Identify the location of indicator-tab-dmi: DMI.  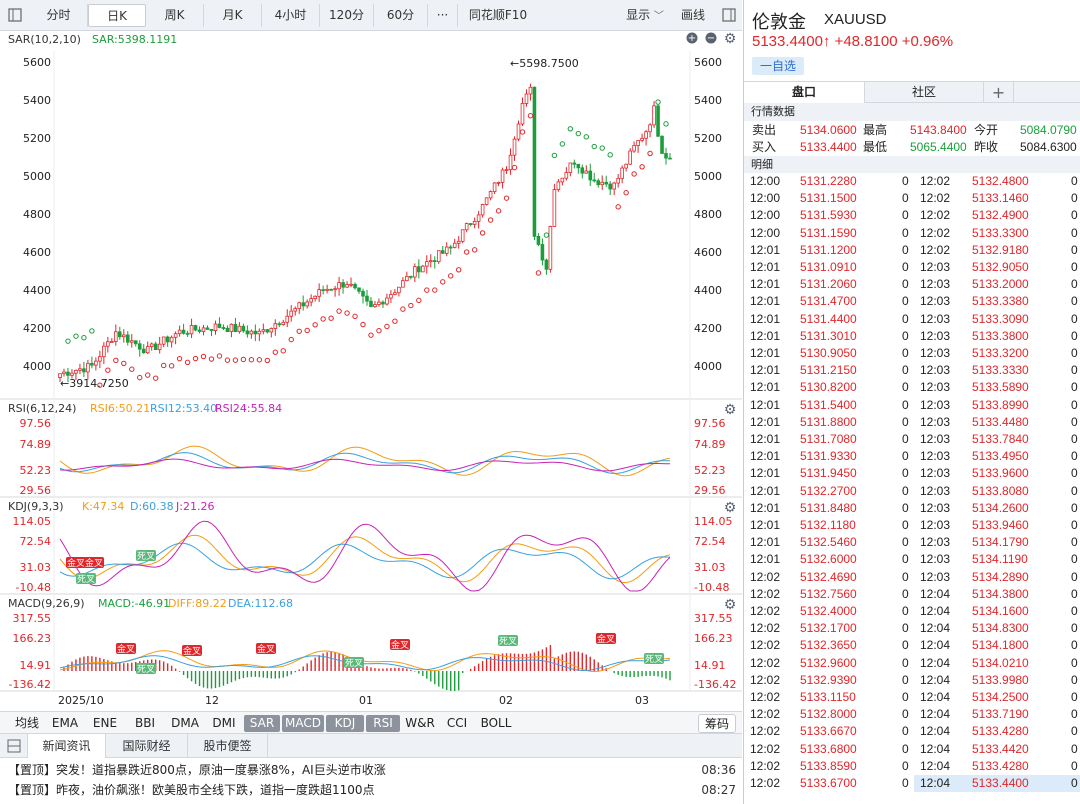
(224, 723).